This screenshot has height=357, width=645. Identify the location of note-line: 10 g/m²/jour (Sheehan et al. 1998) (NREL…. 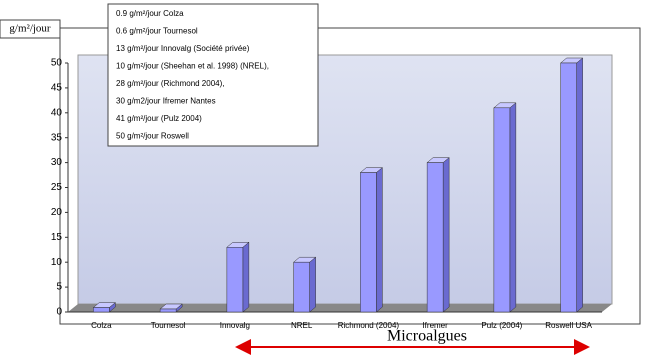
(192, 66).